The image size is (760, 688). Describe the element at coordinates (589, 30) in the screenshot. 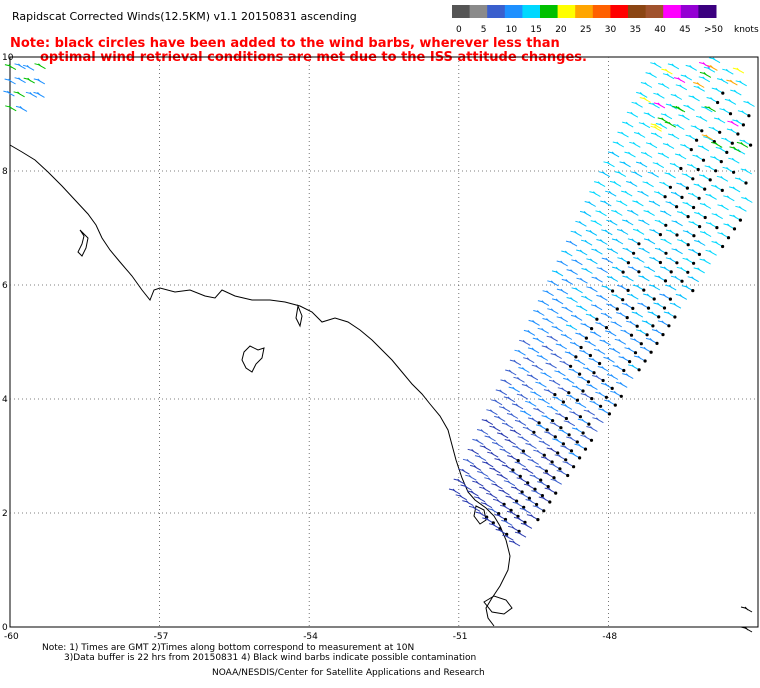

I see `colorbar-labels: 0 5 10 15 20 25 30 35 40 45 >50` at that location.